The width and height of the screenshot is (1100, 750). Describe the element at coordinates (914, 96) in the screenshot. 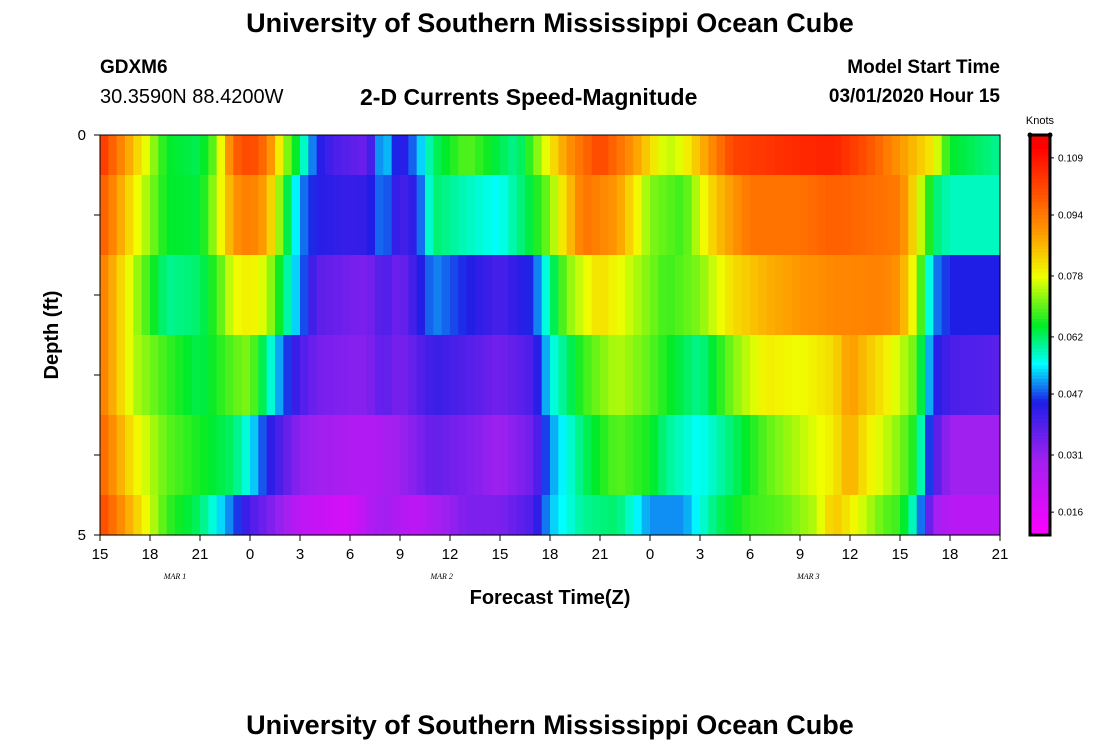

I see `model-start-value: 03/01/2020 Hour 15` at that location.